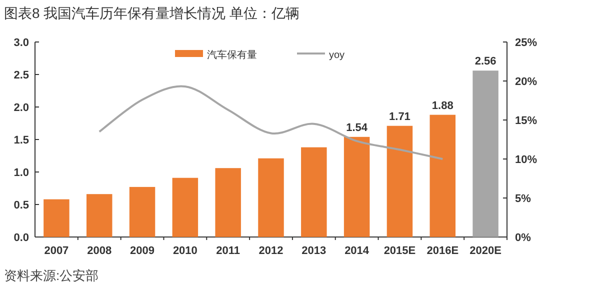 The image size is (600, 297). I want to click on y-tick-label: 1.5, so click(21, 140).